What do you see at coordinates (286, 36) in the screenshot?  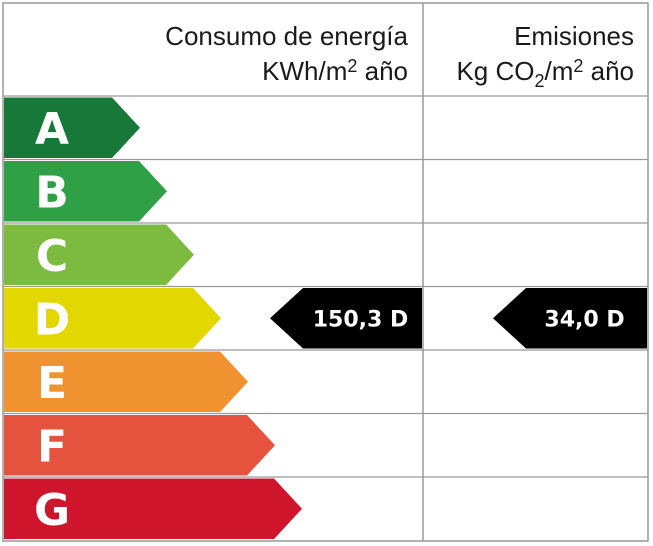 I see `consumption-title: Consumo de energía` at bounding box center [286, 36].